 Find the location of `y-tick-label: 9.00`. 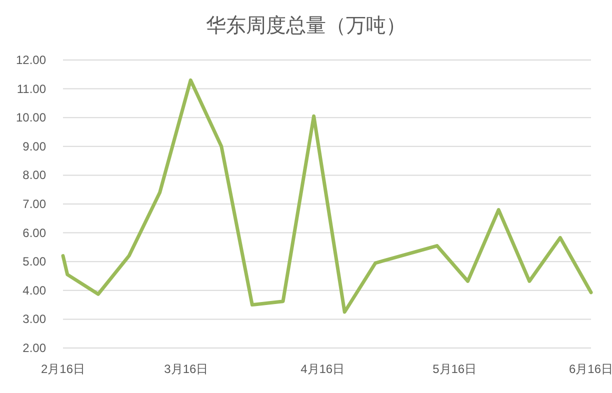

y-tick-label: 9.00 is located at coordinates (34, 146).